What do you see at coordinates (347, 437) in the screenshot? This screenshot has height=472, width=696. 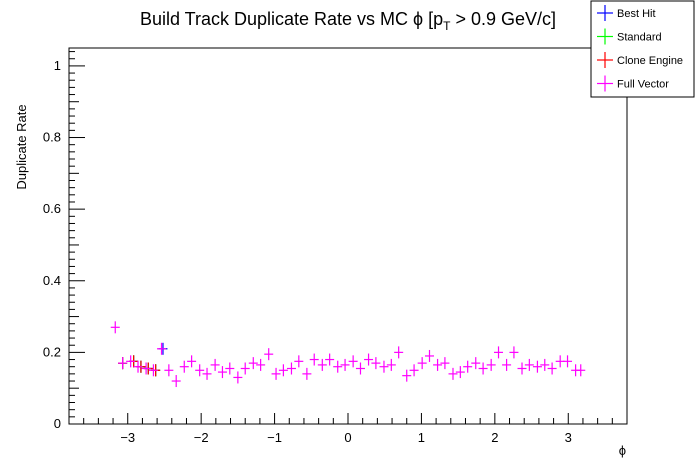 I see `x-tick-label: 0` at bounding box center [347, 437].